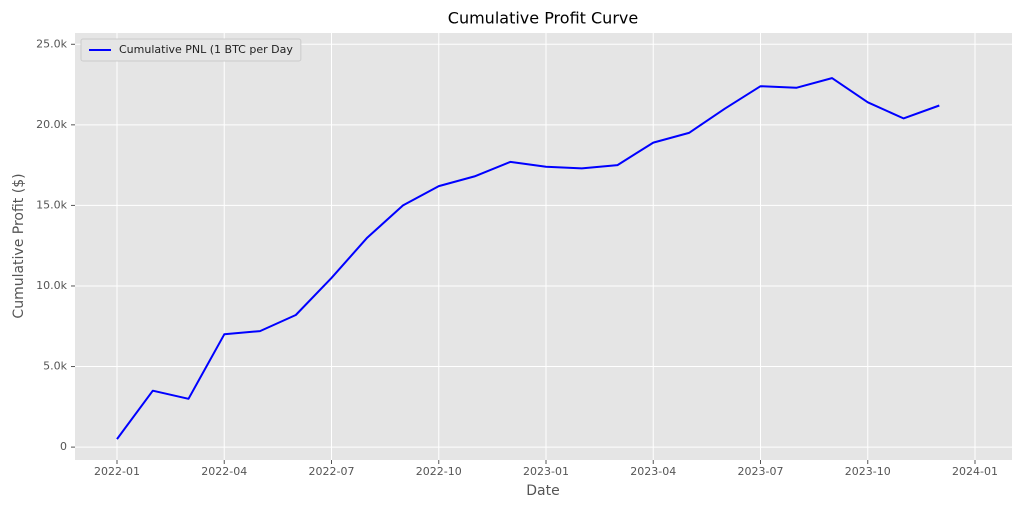 This screenshot has width=1024, height=512. Describe the element at coordinates (868, 471) in the screenshot. I see `x-tick-label: 2023-10` at that location.